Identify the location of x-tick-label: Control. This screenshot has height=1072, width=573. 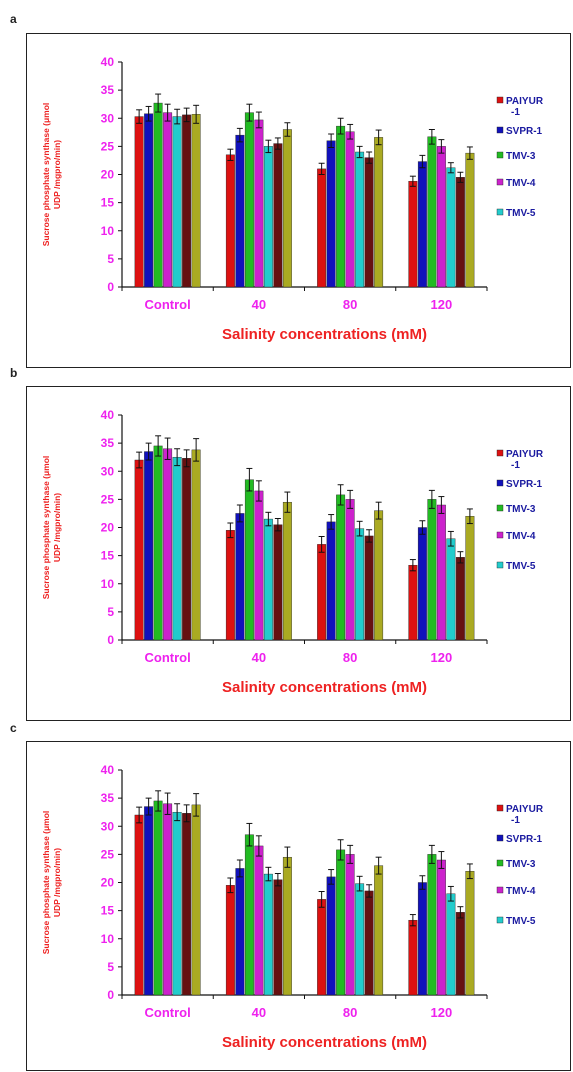
(168, 657).